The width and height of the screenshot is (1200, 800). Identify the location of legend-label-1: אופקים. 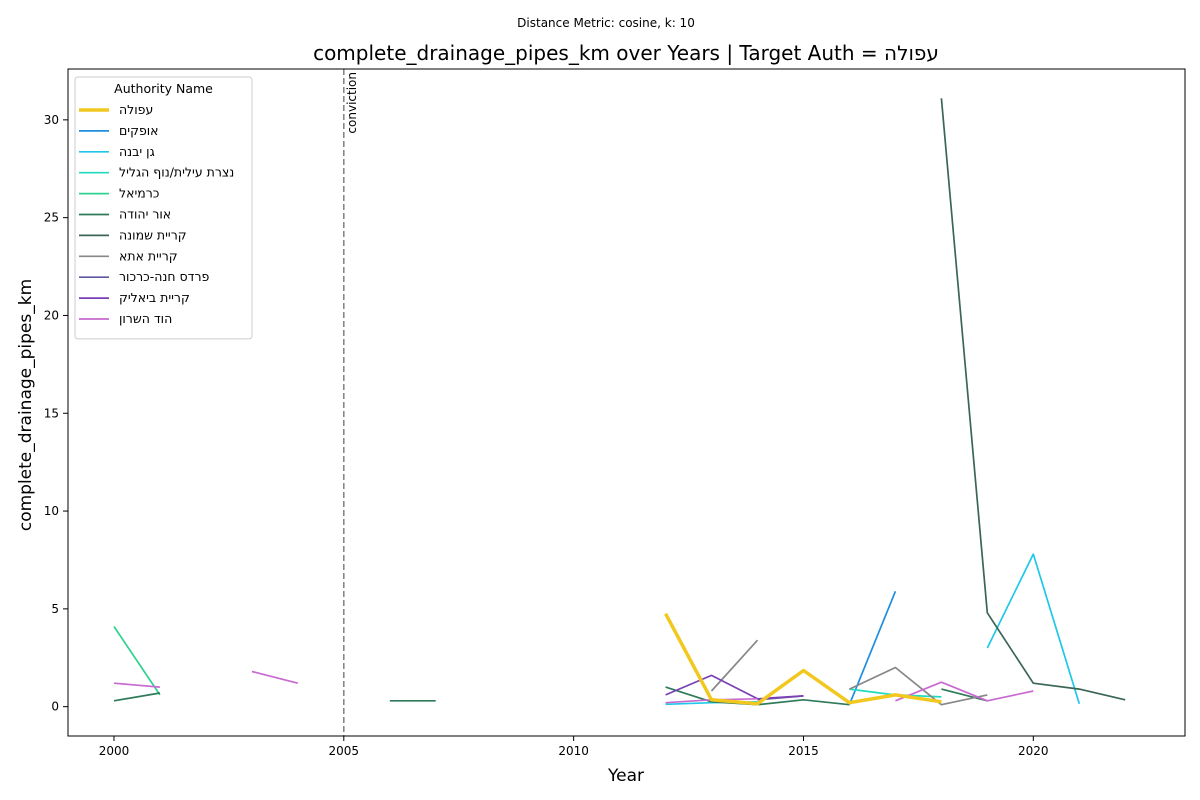
(139, 130).